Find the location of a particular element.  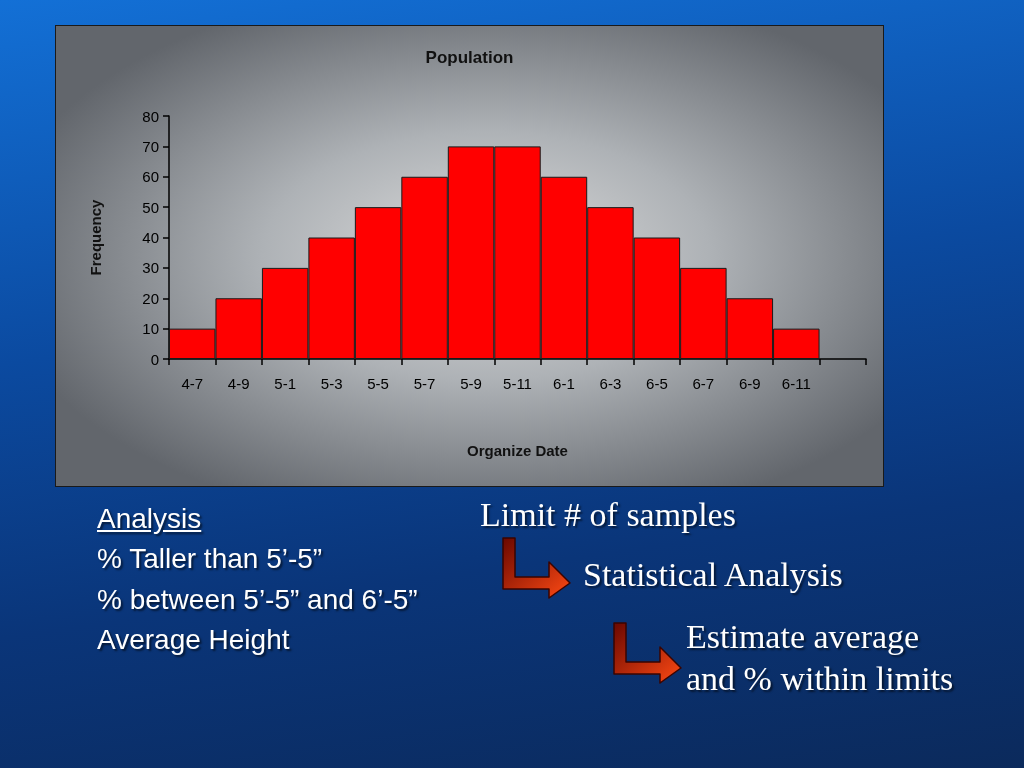

y-tick-label: 40 is located at coordinates (150, 237).